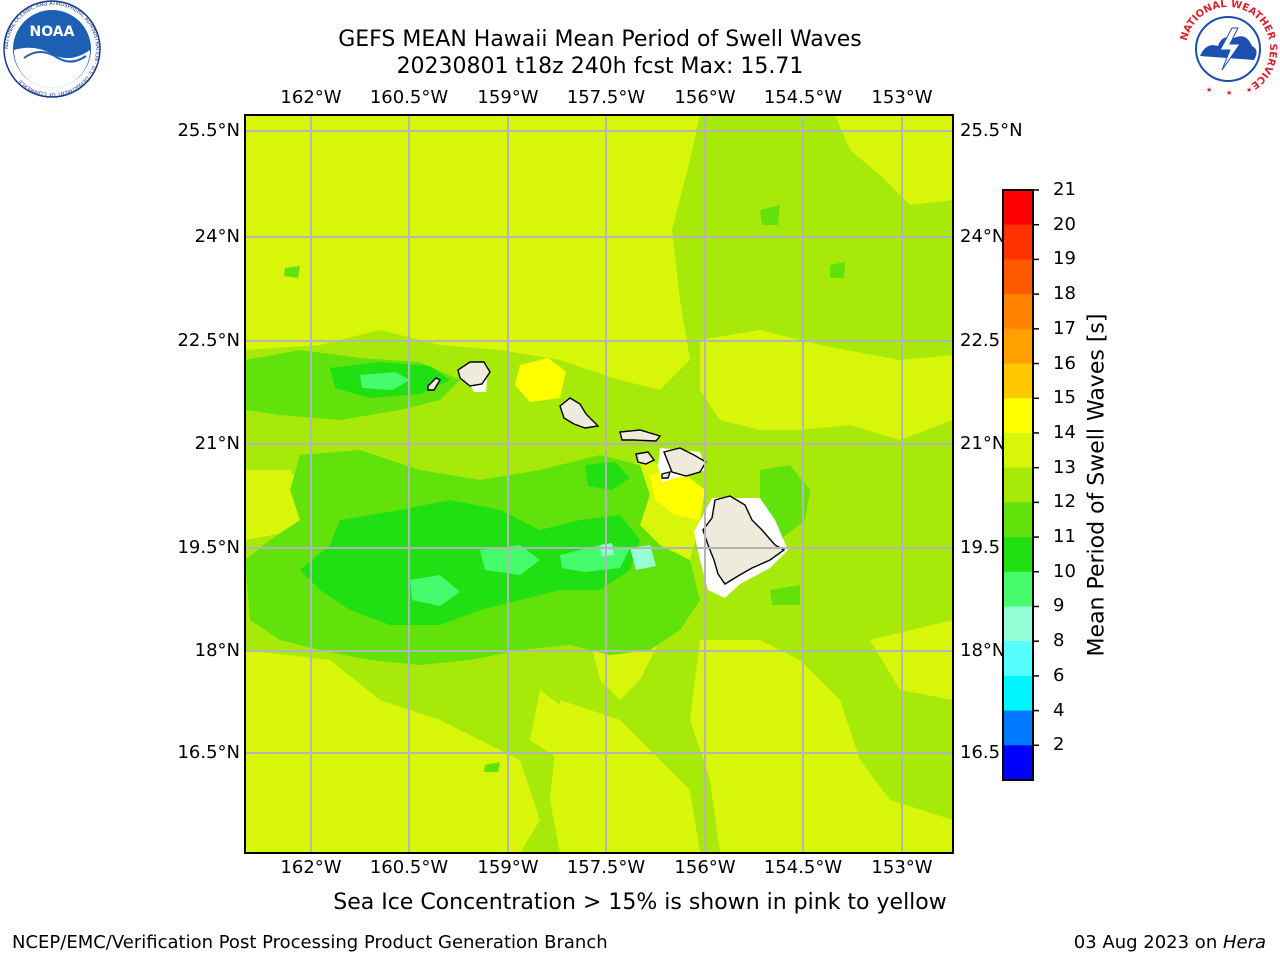  Describe the element at coordinates (1148, 942) in the screenshot. I see `footer-date-text: 03 Aug 2023 on` at that location.